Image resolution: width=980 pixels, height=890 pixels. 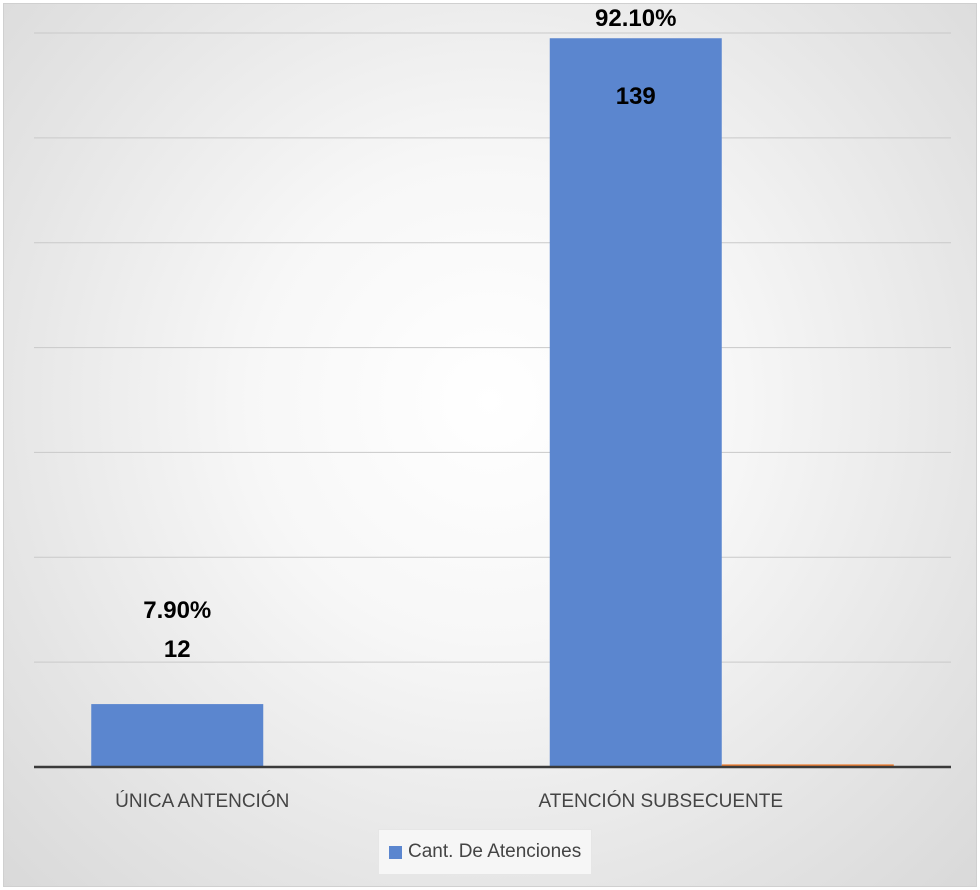 I want to click on x-tick-label-1: ATENCIÓN SUBSECUENTE, so click(x=660, y=801).